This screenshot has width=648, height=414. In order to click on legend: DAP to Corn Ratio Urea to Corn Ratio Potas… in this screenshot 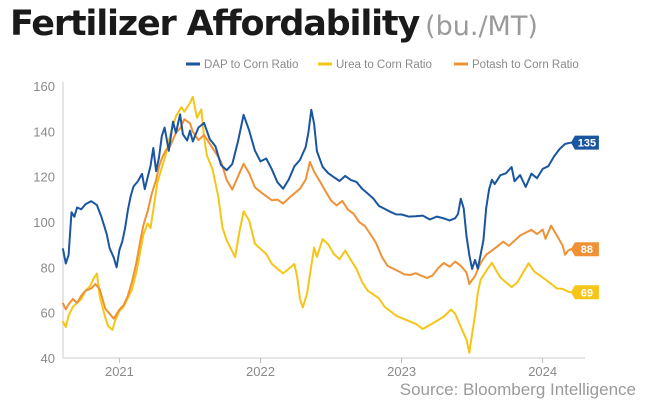, I will do `click(382, 65)`.